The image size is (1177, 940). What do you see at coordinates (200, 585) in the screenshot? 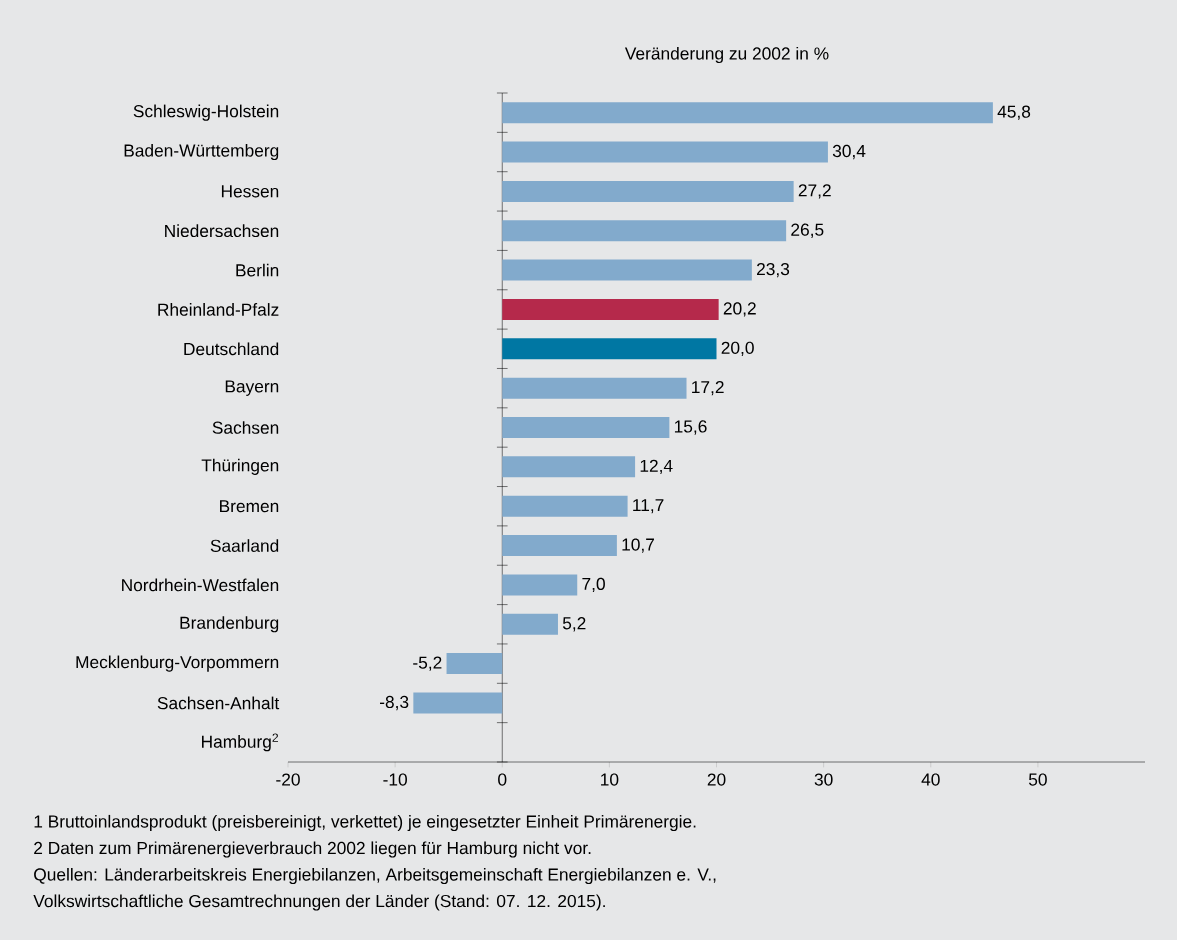
I see `y-tick-label: Nordrhein-Westfalen` at bounding box center [200, 585].